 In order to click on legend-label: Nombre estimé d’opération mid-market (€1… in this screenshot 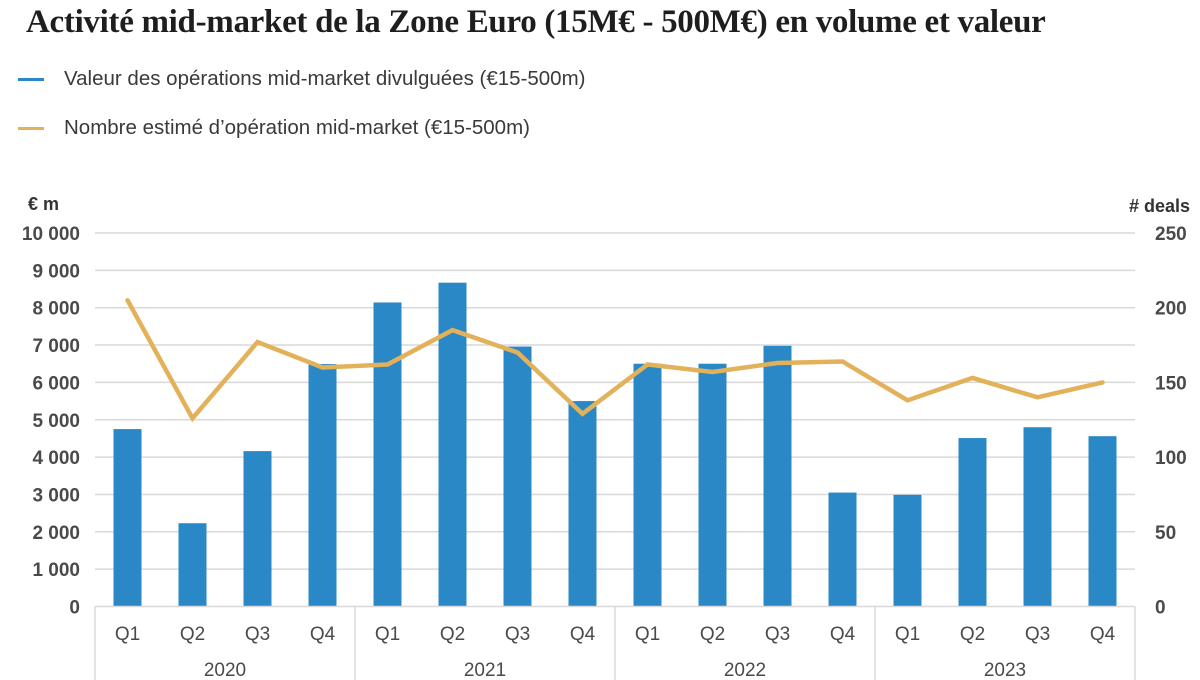, I will do `click(297, 127)`.